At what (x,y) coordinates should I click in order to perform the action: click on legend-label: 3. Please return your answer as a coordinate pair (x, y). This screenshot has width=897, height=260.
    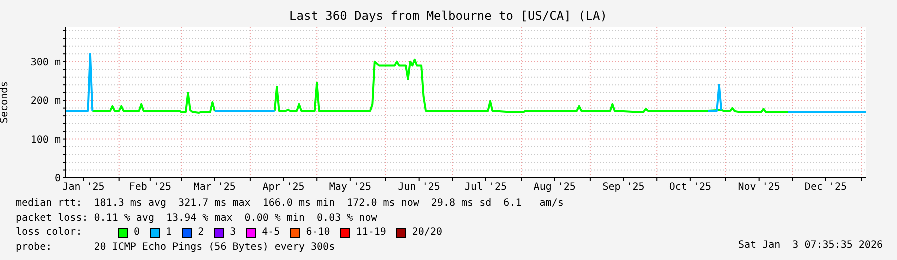
    Looking at the image, I should click on (232, 233).